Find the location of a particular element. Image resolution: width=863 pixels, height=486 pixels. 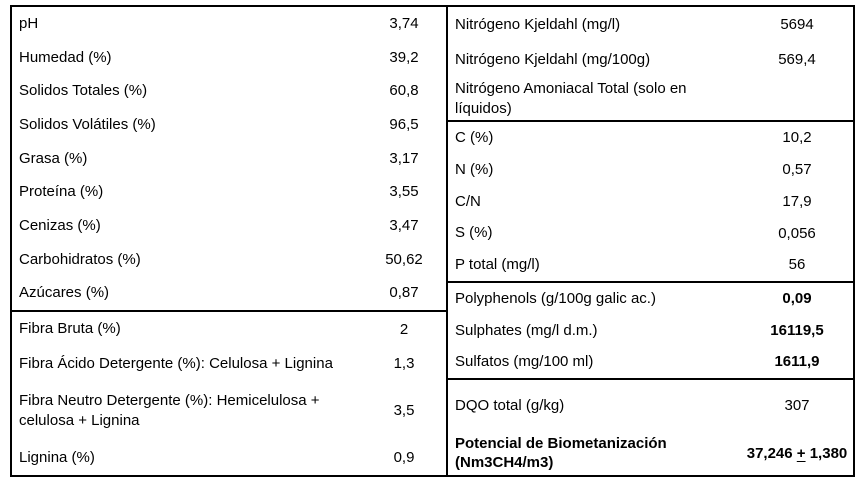

table-row: Nitrógeno Kjeldahl (mg/100g) 569,4 is located at coordinates (650, 59).